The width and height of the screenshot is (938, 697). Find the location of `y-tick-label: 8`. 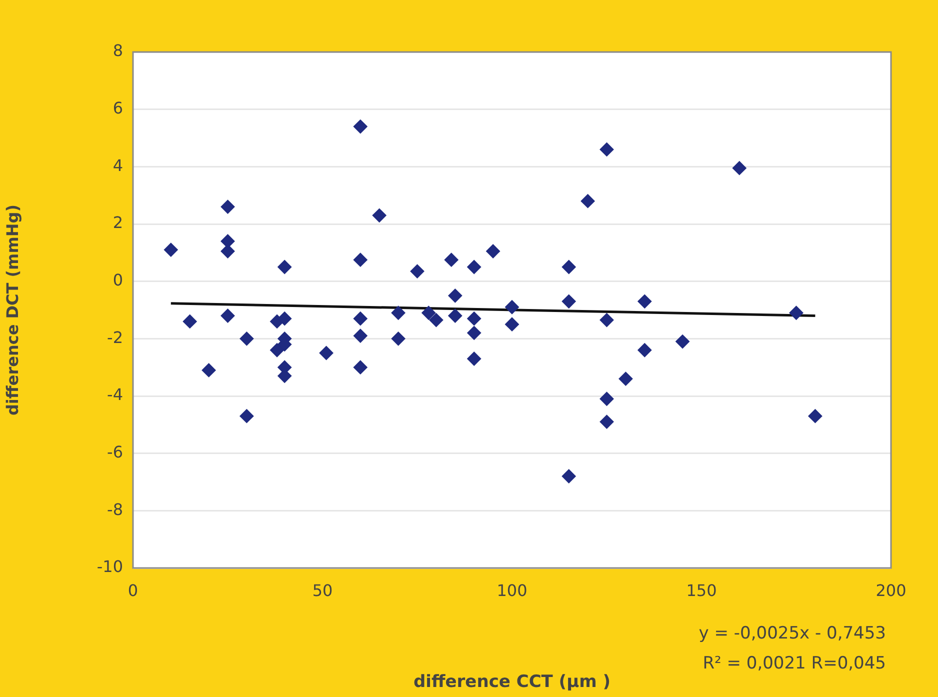

y-tick-label: 8 is located at coordinates (117, 50).